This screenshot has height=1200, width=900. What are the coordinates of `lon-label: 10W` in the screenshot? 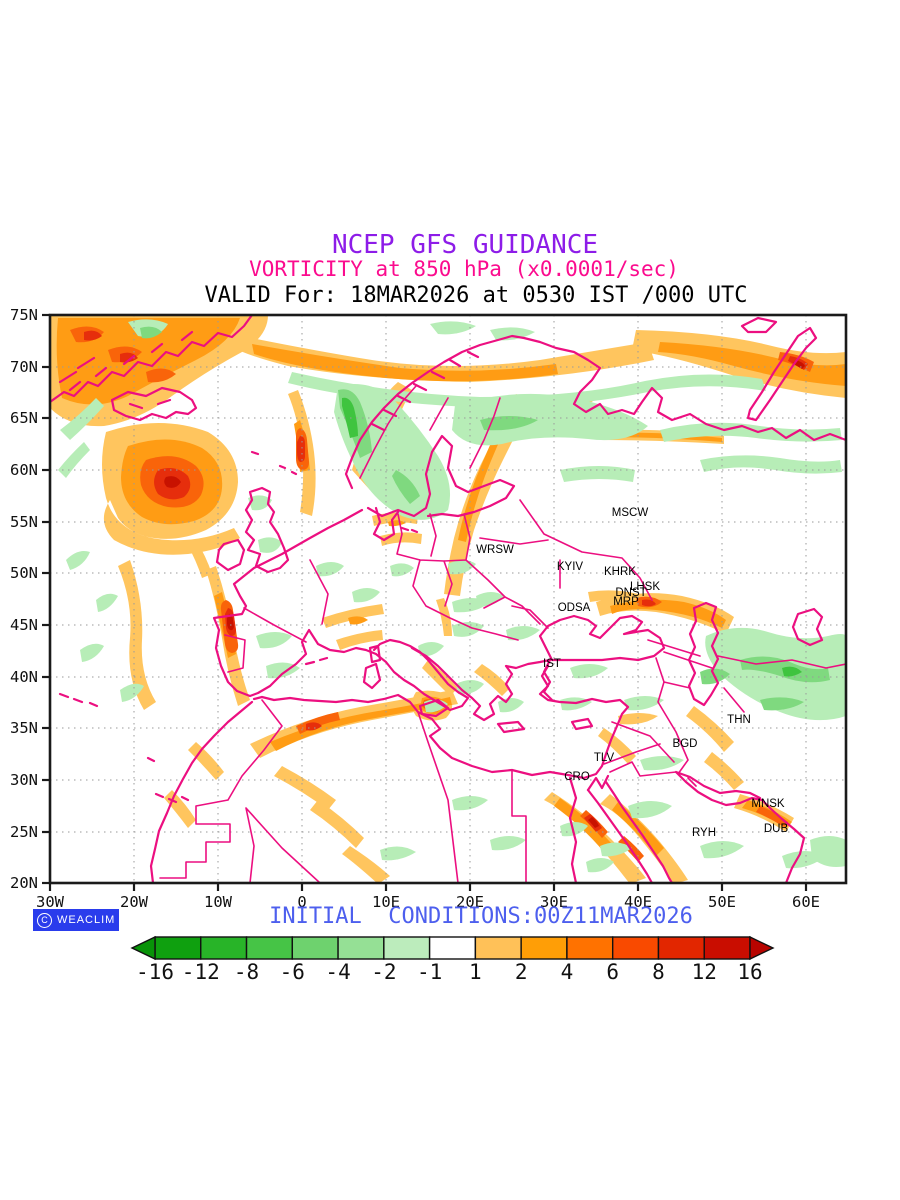 It's located at (218, 902).